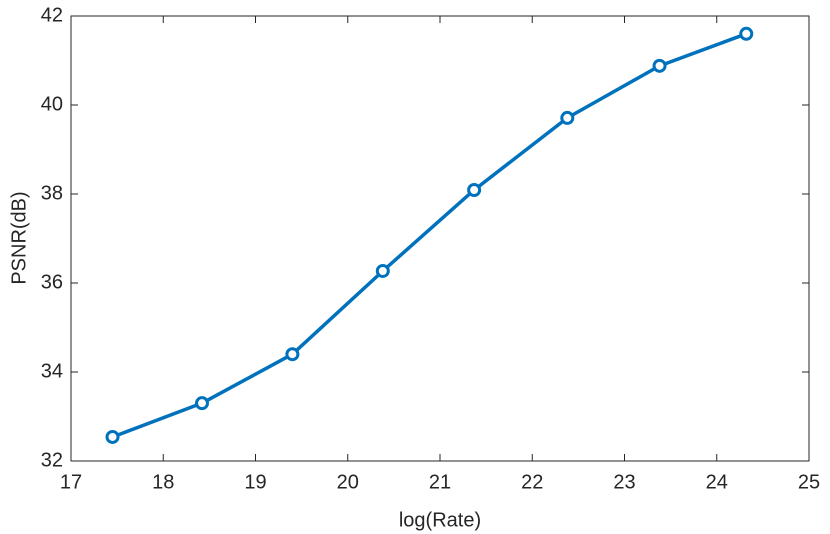 The image size is (830, 534). What do you see at coordinates (52, 282) in the screenshot?
I see `y-tick-label: 36` at bounding box center [52, 282].